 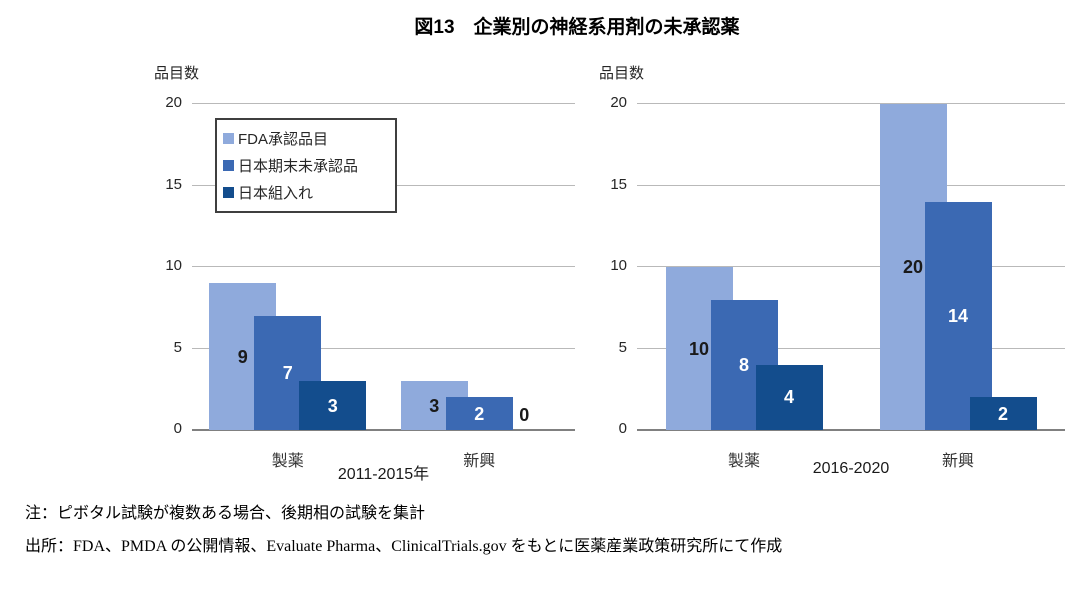 I want to click on legend-item-japan-unapproved: 日本期末未承認品, so click(x=306, y=165).